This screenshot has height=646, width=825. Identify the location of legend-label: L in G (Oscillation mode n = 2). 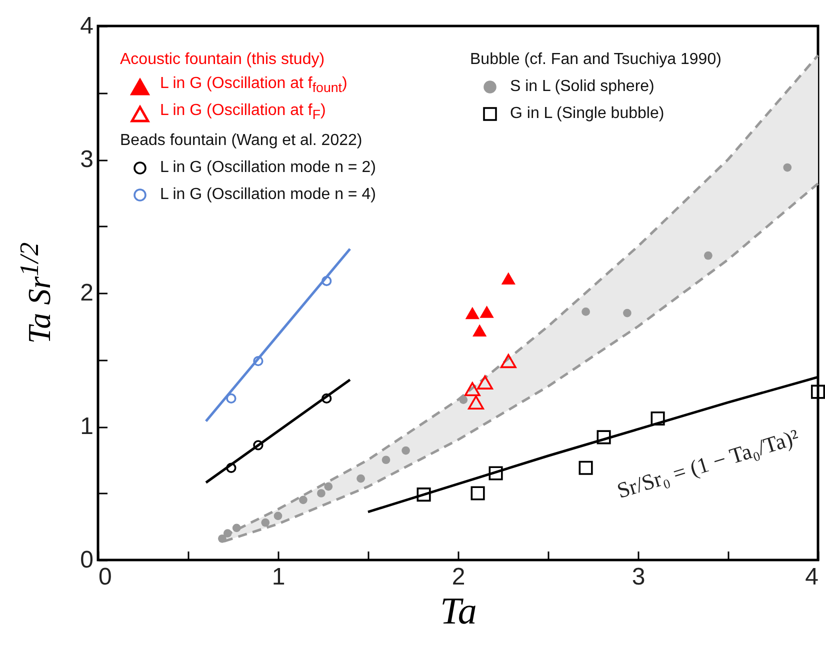
(268, 168).